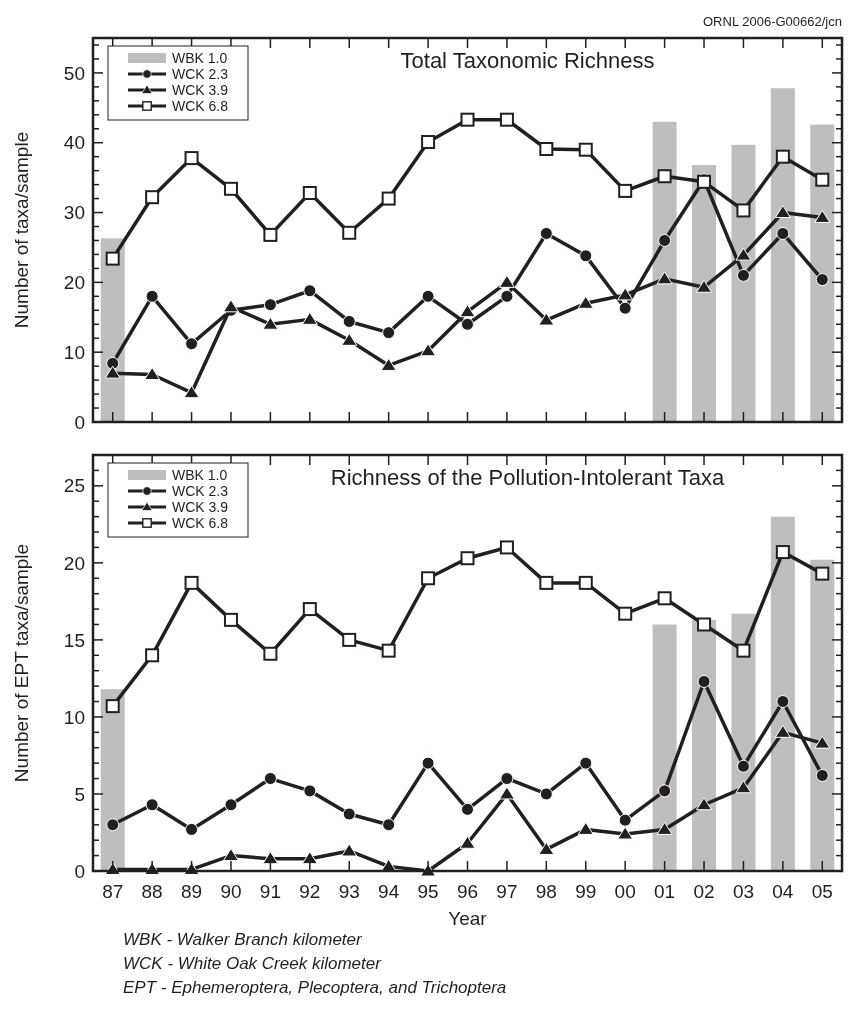 This screenshot has height=1028, width=854. Describe the element at coordinates (200, 522) in the screenshot. I see `legend-label: WCK 6.8` at that location.